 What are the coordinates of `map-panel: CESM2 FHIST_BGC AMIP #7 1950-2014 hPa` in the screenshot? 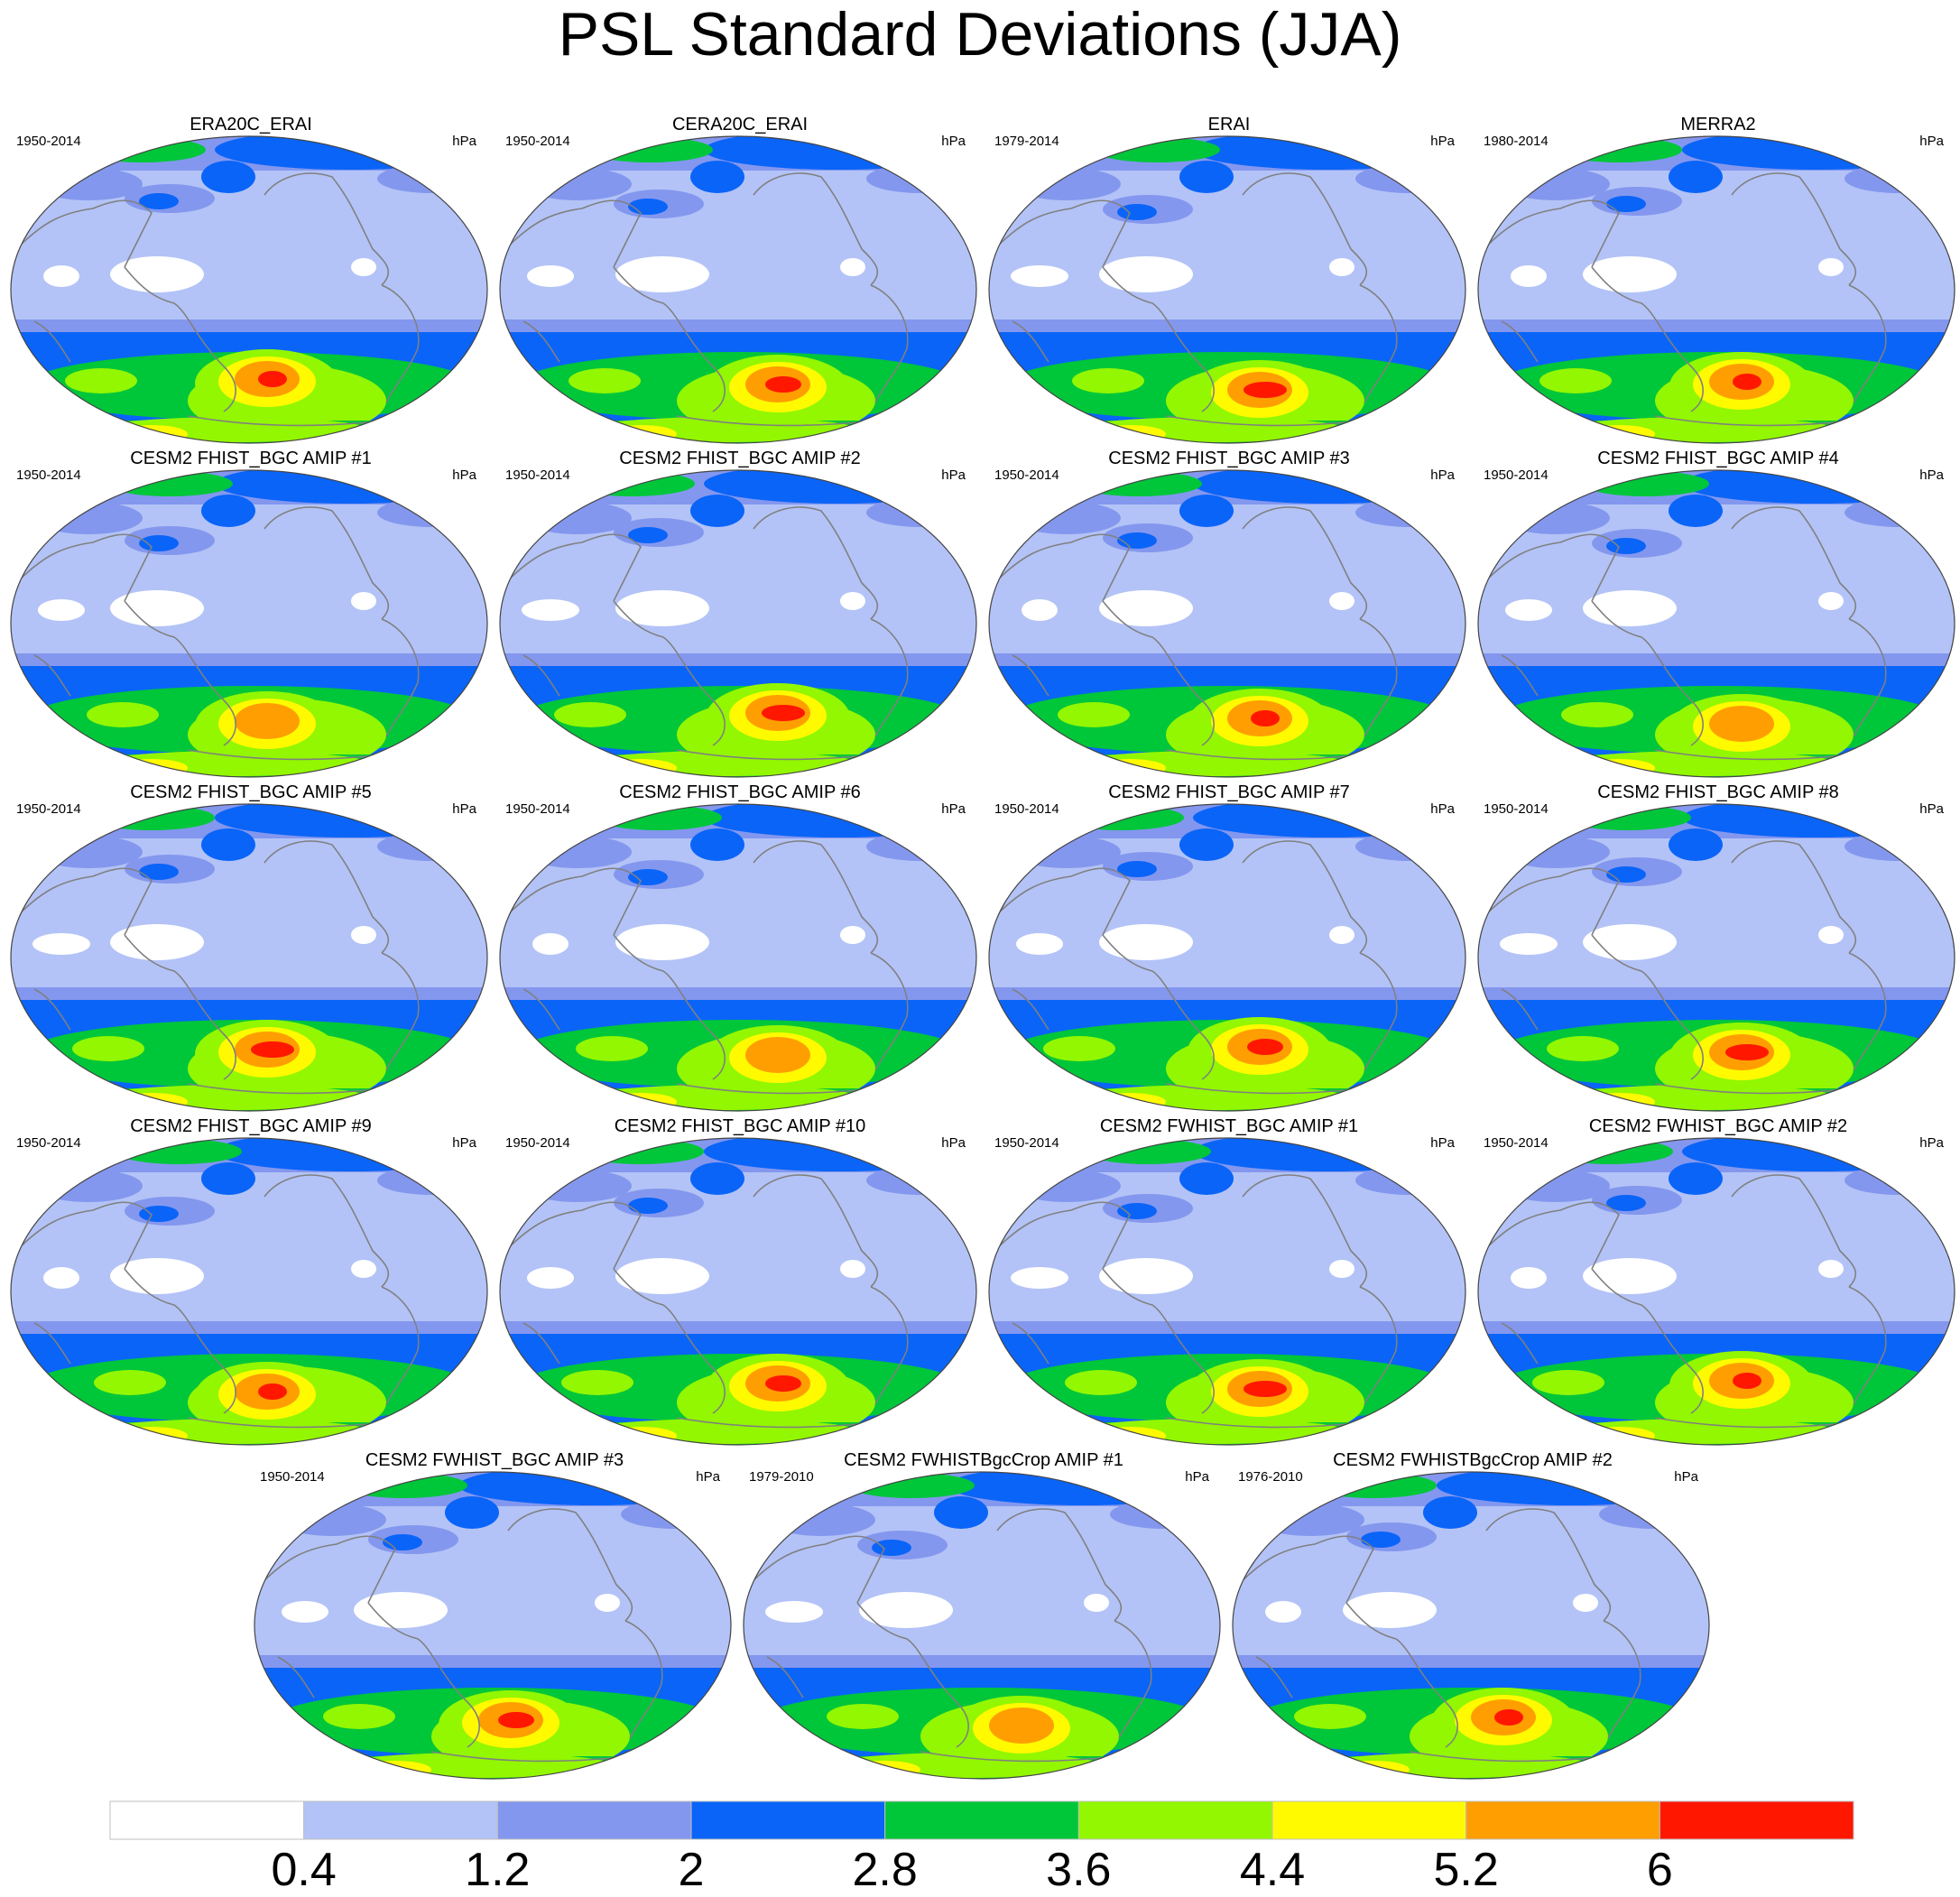 It's located at (1229, 947).